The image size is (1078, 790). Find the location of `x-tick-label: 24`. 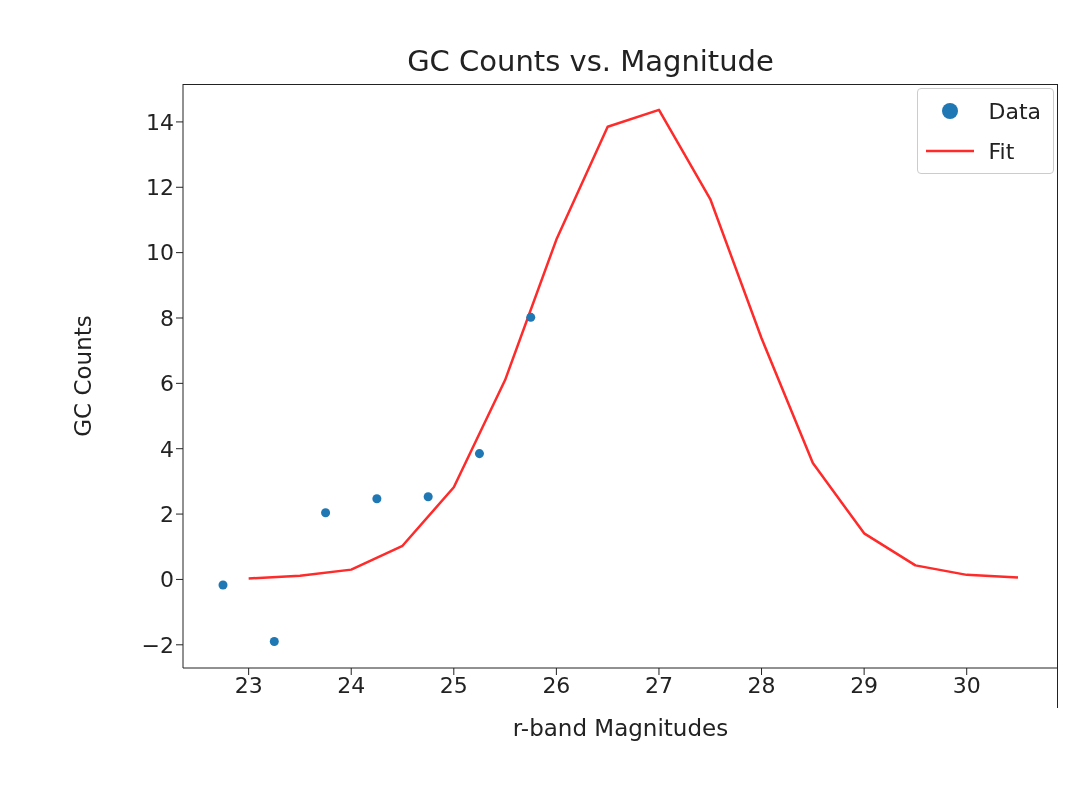

x-tick-label: 24 is located at coordinates (351, 685).